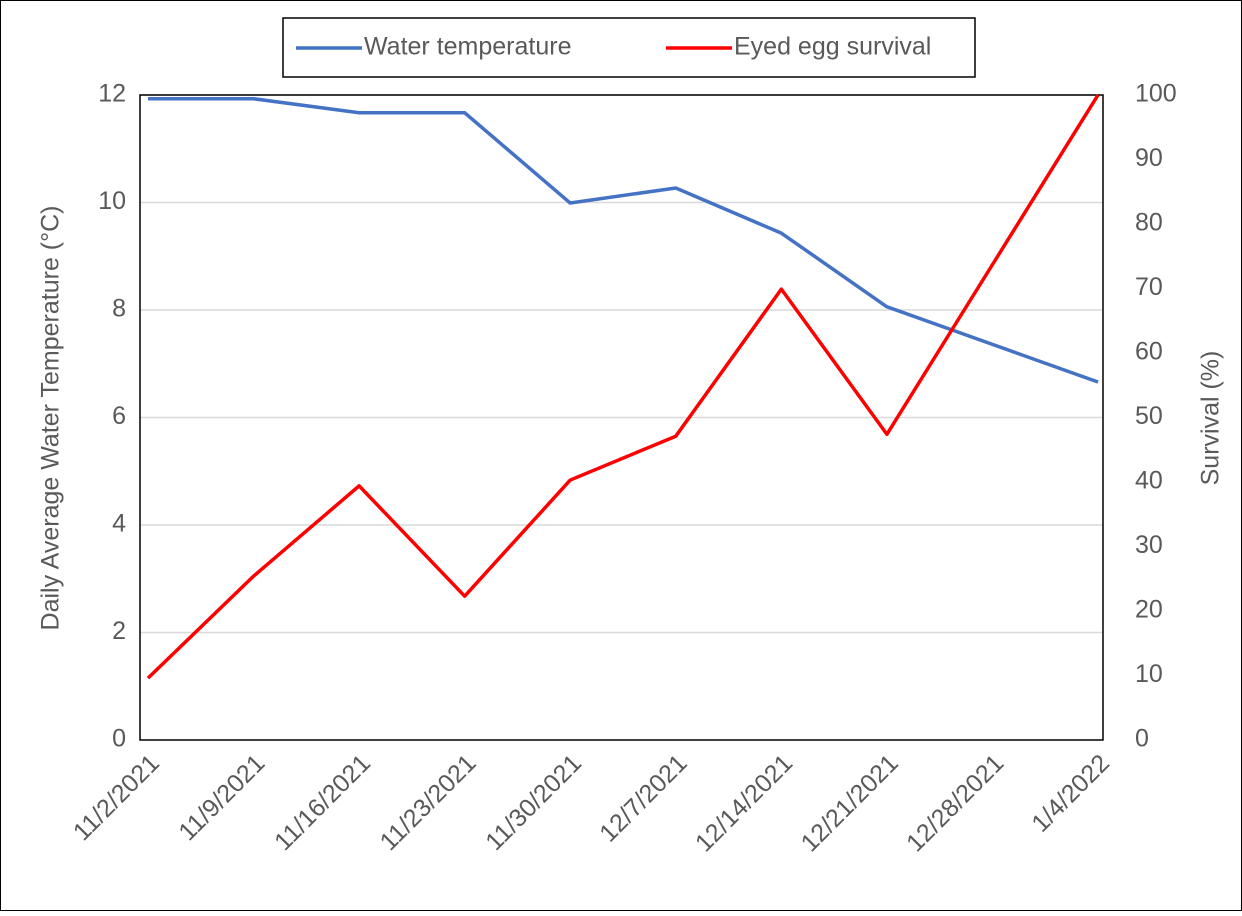 This screenshot has width=1242, height=916. I want to click on y2-tick-label: 80, so click(1149, 223).